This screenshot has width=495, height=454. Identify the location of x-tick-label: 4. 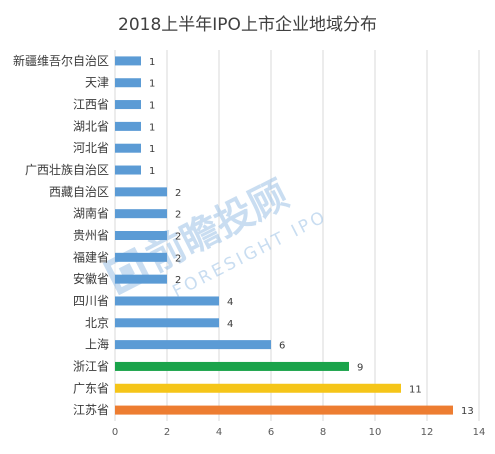
(219, 432).